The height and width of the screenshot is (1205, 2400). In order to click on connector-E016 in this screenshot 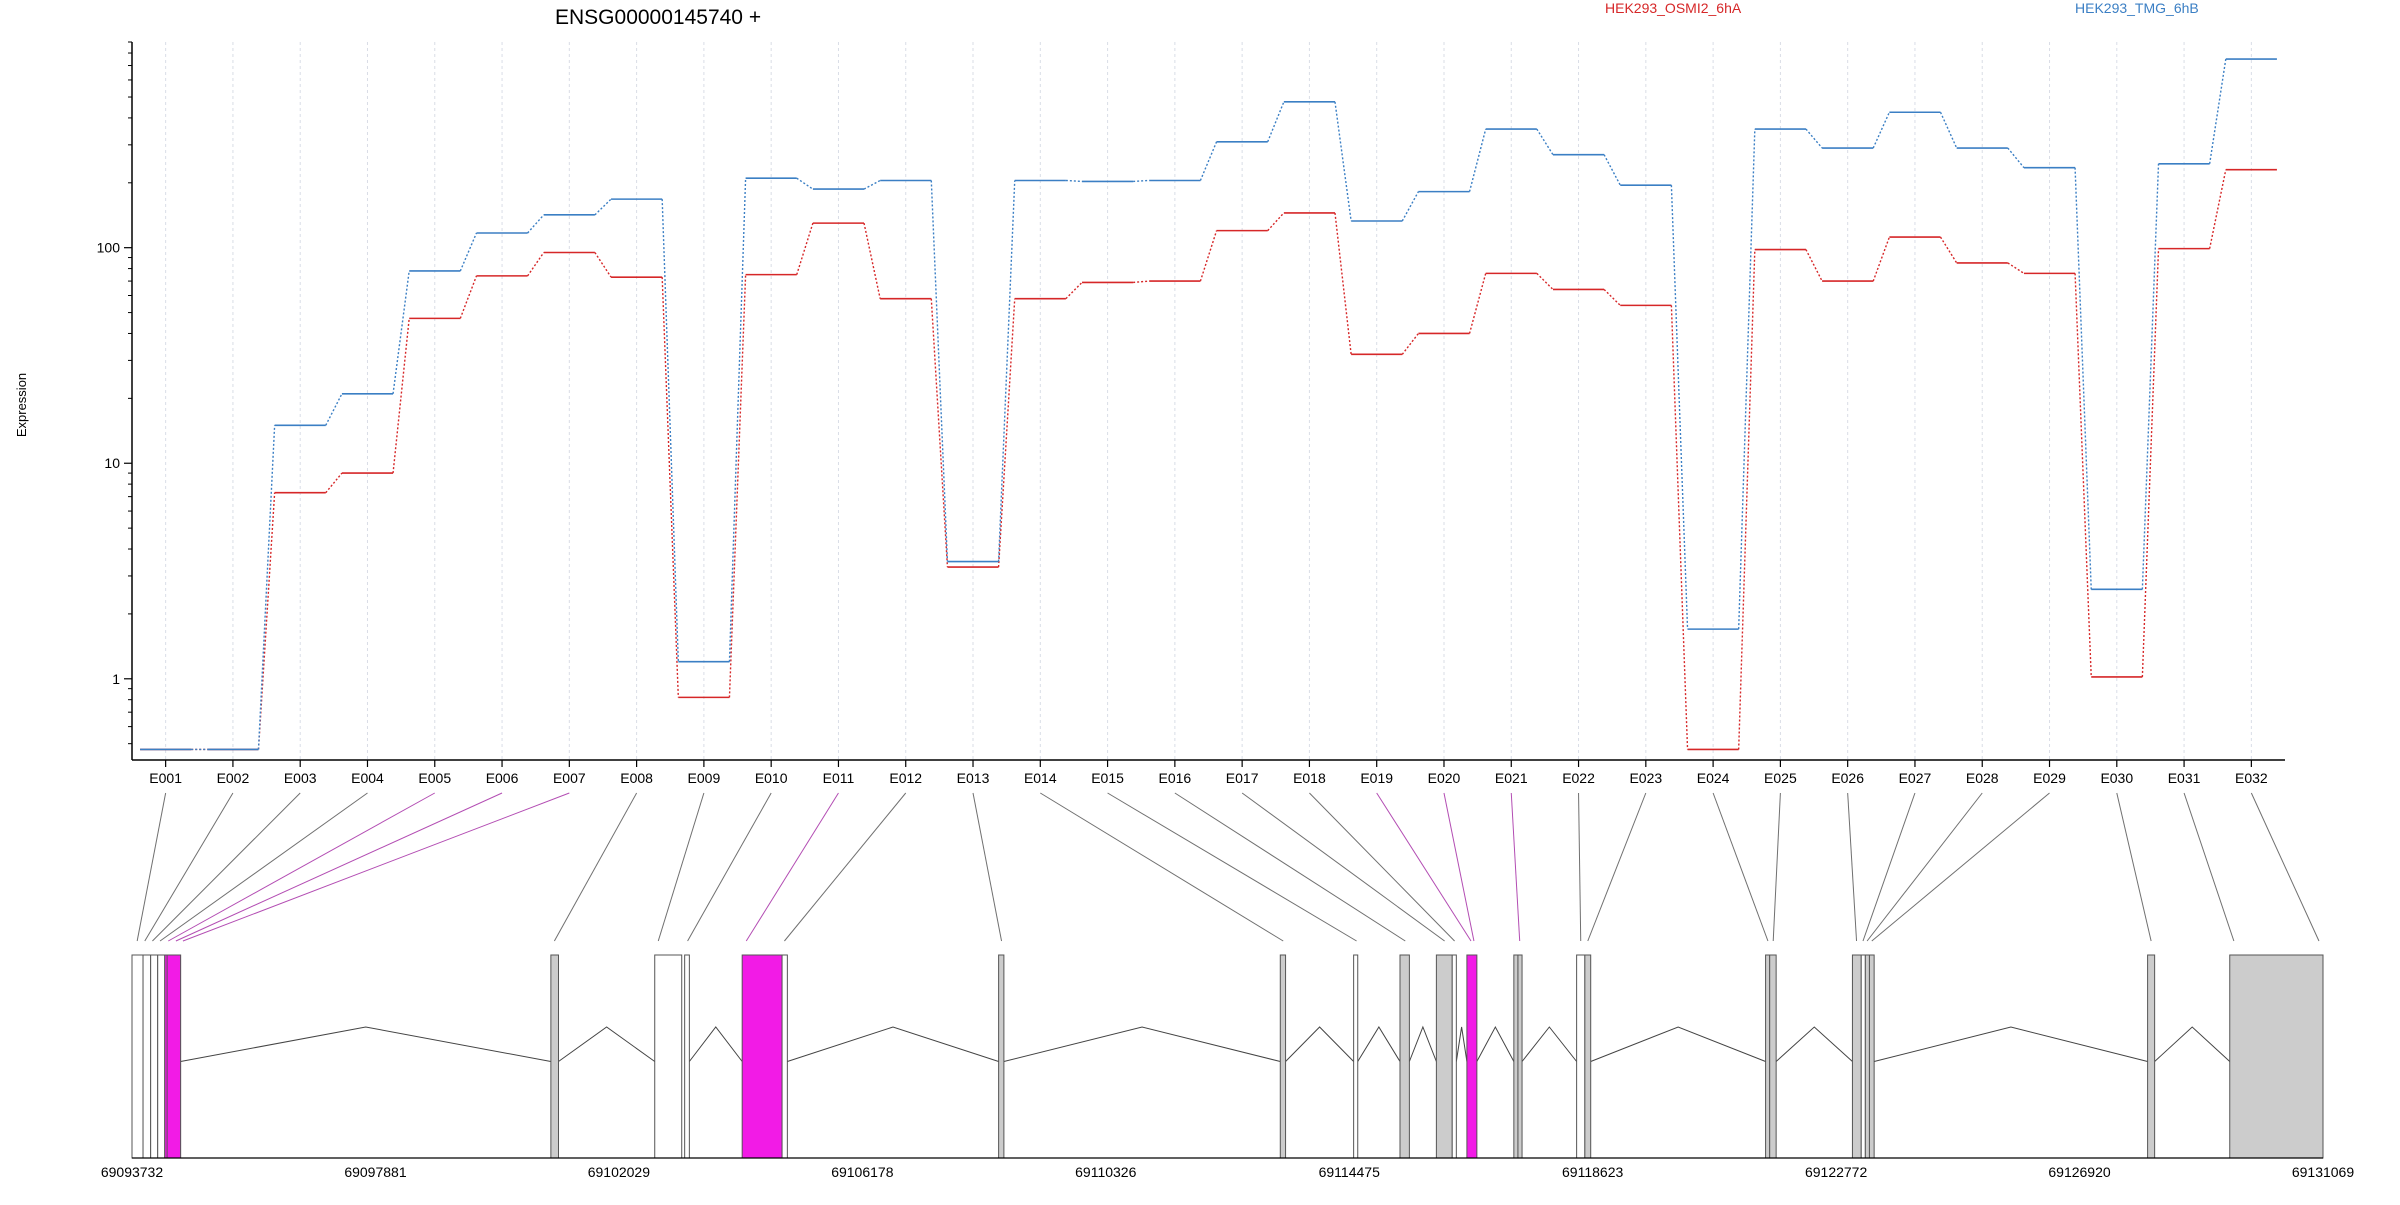, I will do `click(1290, 867)`.